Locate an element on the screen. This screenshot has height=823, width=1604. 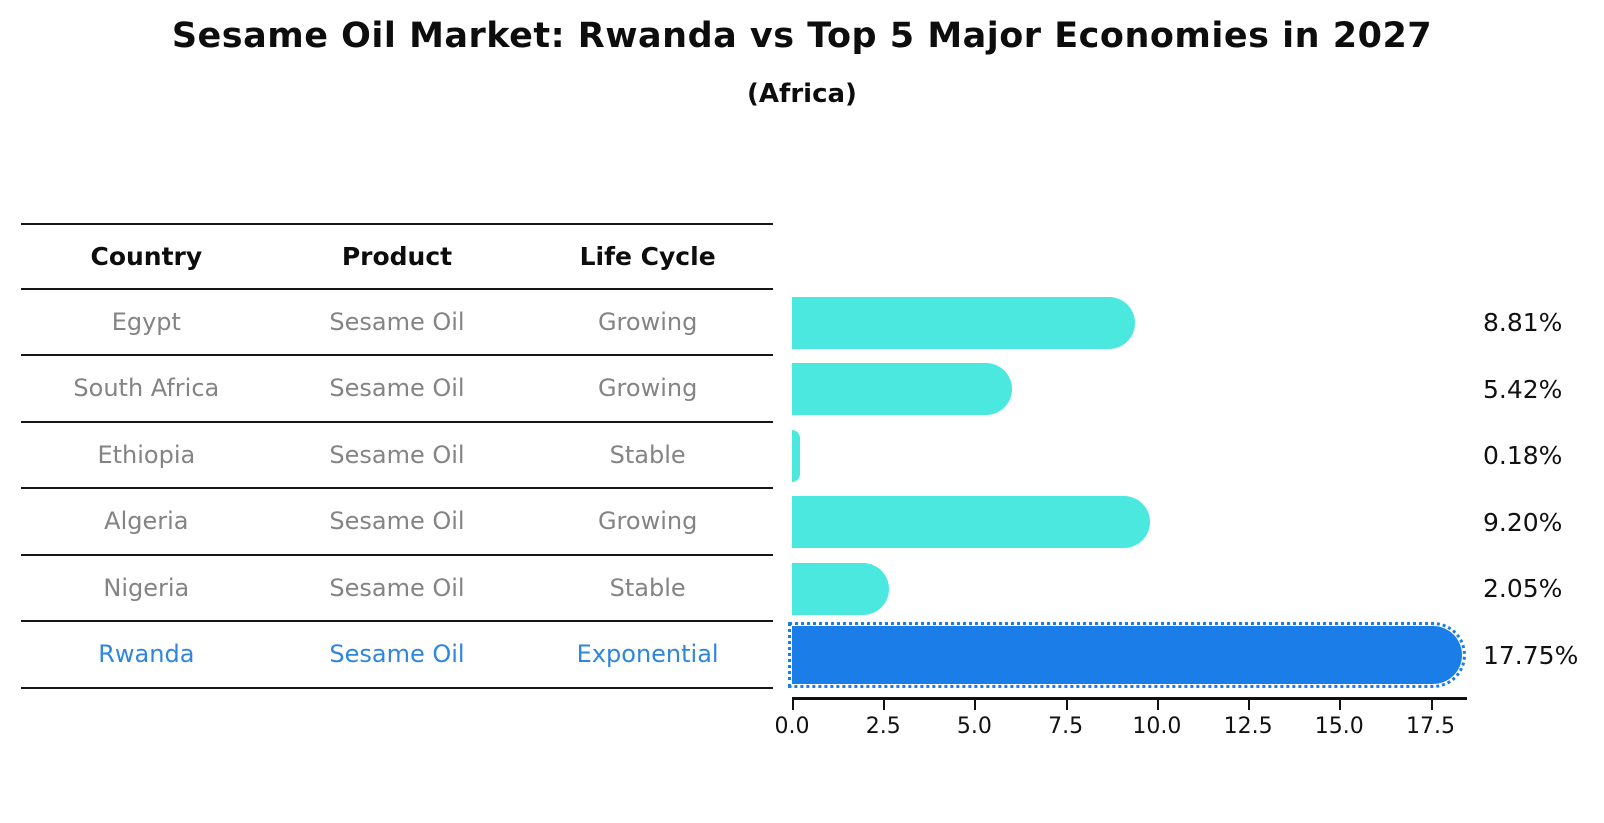
bar-value-label: 9.20% is located at coordinates (1523, 522).